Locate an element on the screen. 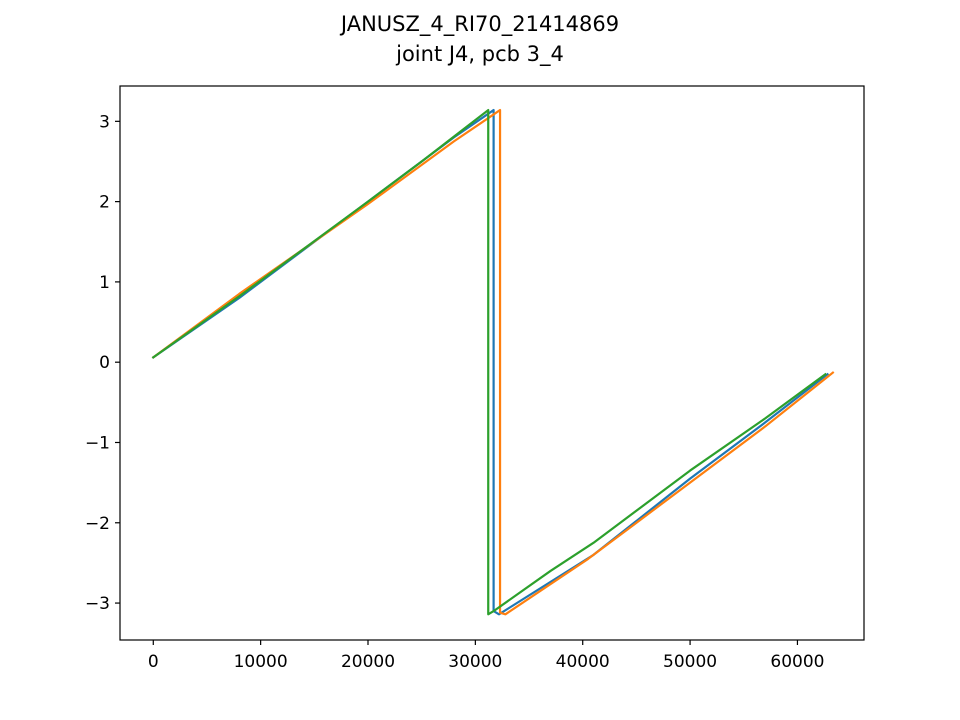 This screenshot has width=960, height=720. x-tick-label: 30000 is located at coordinates (475, 662).